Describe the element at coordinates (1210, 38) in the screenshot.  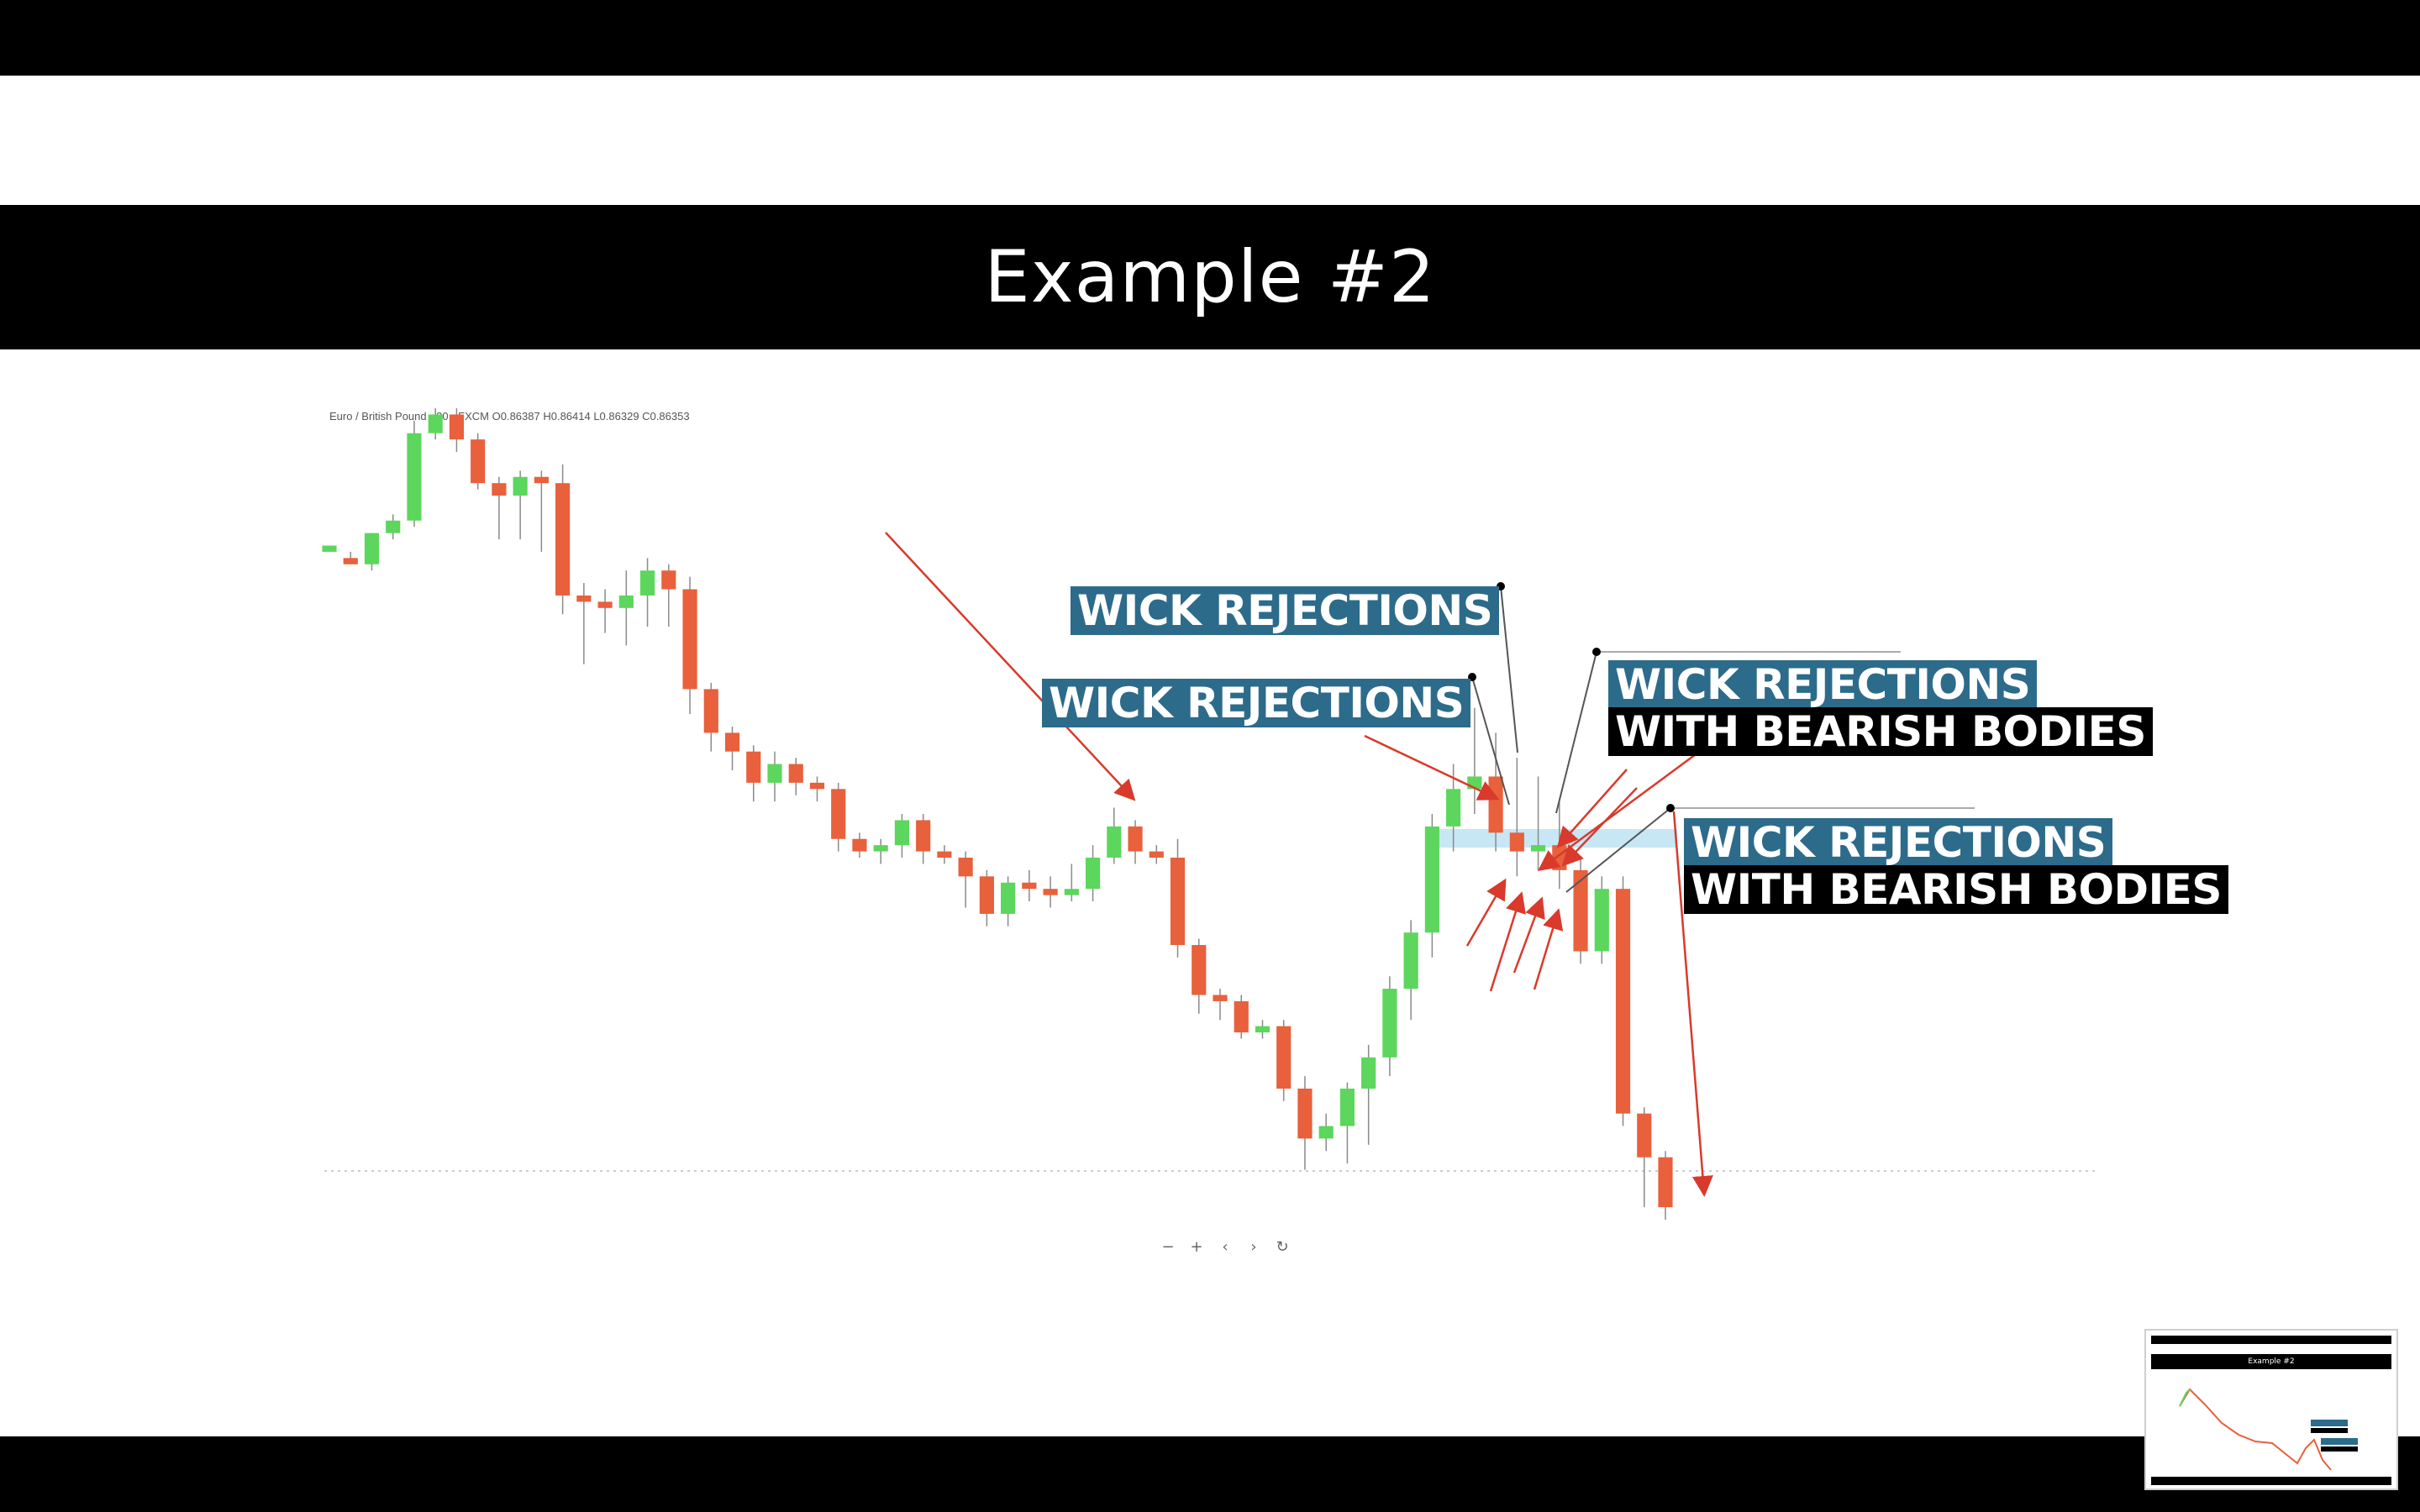
I see `letterbox-top` at that location.